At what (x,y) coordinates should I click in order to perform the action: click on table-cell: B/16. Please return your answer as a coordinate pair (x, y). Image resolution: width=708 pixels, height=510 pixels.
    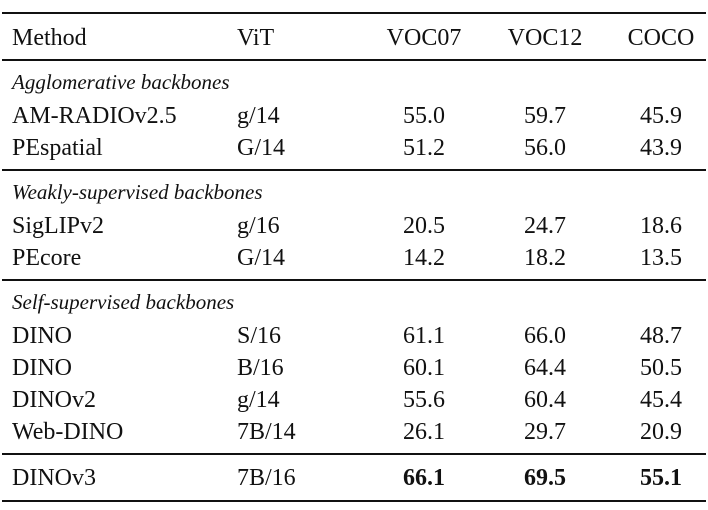
    Looking at the image, I should click on (260, 368).